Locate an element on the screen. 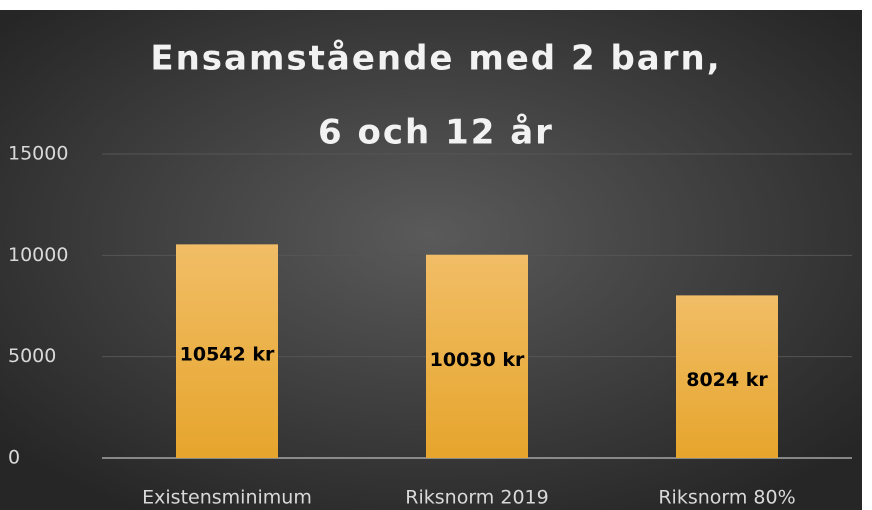 The image size is (872, 510). chart-title: 6 och 12 år is located at coordinates (436, 133).